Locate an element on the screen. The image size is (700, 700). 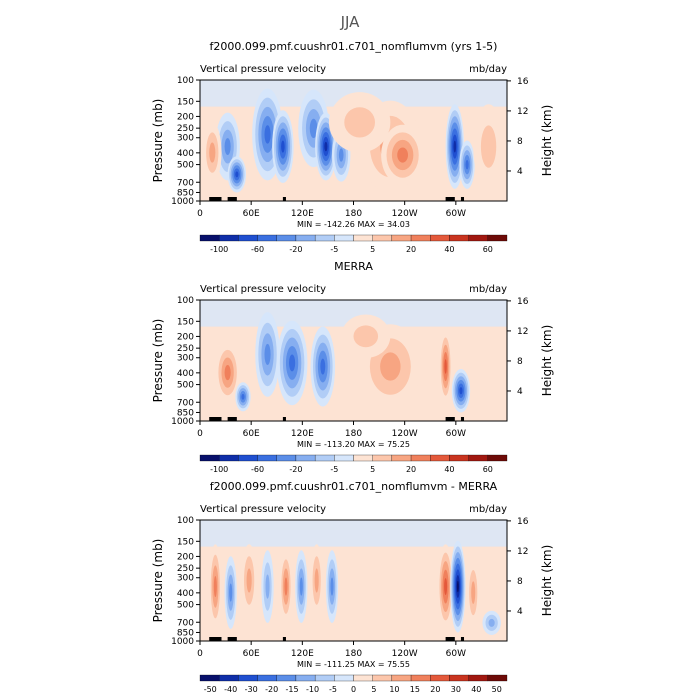
y2-tick-label: 12 is located at coordinates (522, 112).